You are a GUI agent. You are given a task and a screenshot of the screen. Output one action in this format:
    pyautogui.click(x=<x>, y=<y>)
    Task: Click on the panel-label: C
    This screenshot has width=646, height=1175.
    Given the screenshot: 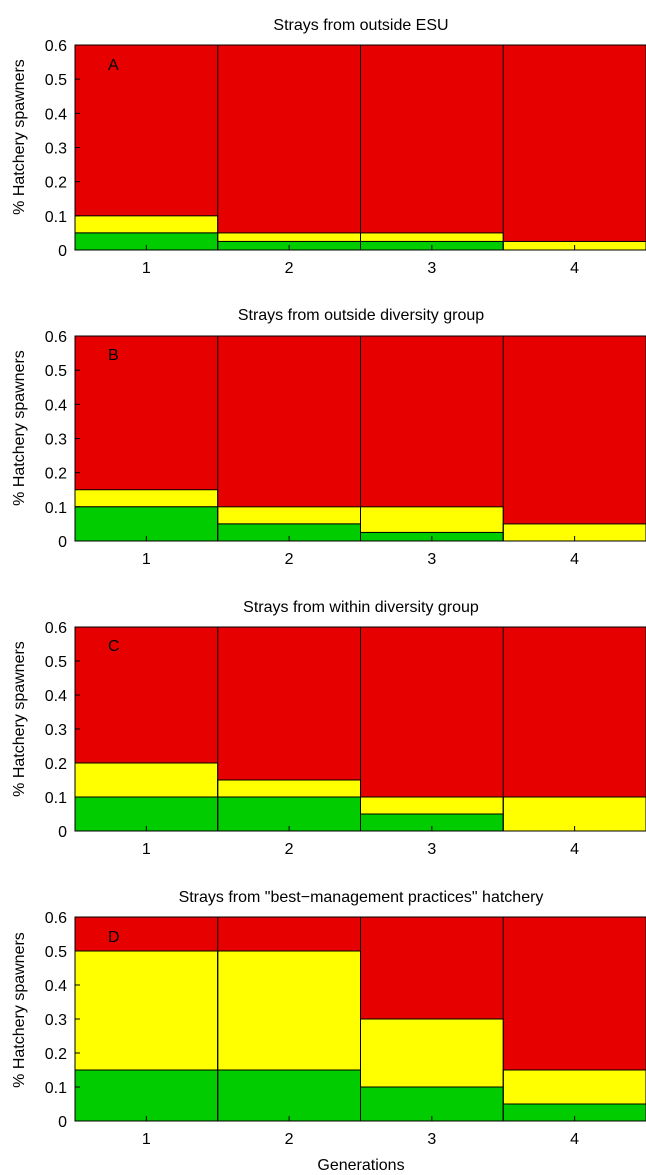 What is the action you would take?
    pyautogui.click(x=114, y=646)
    